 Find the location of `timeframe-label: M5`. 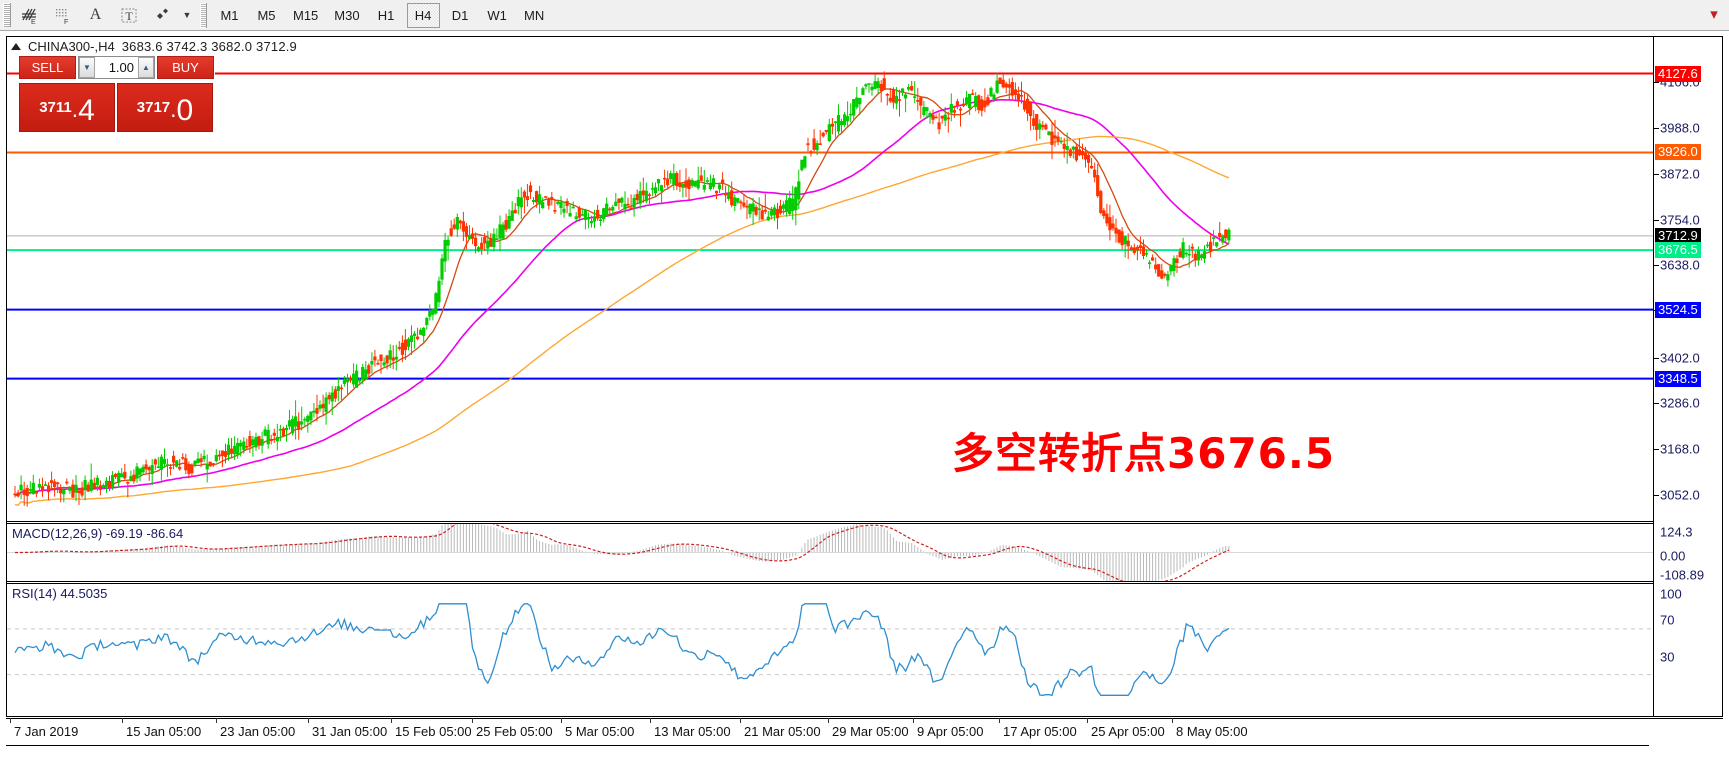

timeframe-label: M5 is located at coordinates (266, 15).